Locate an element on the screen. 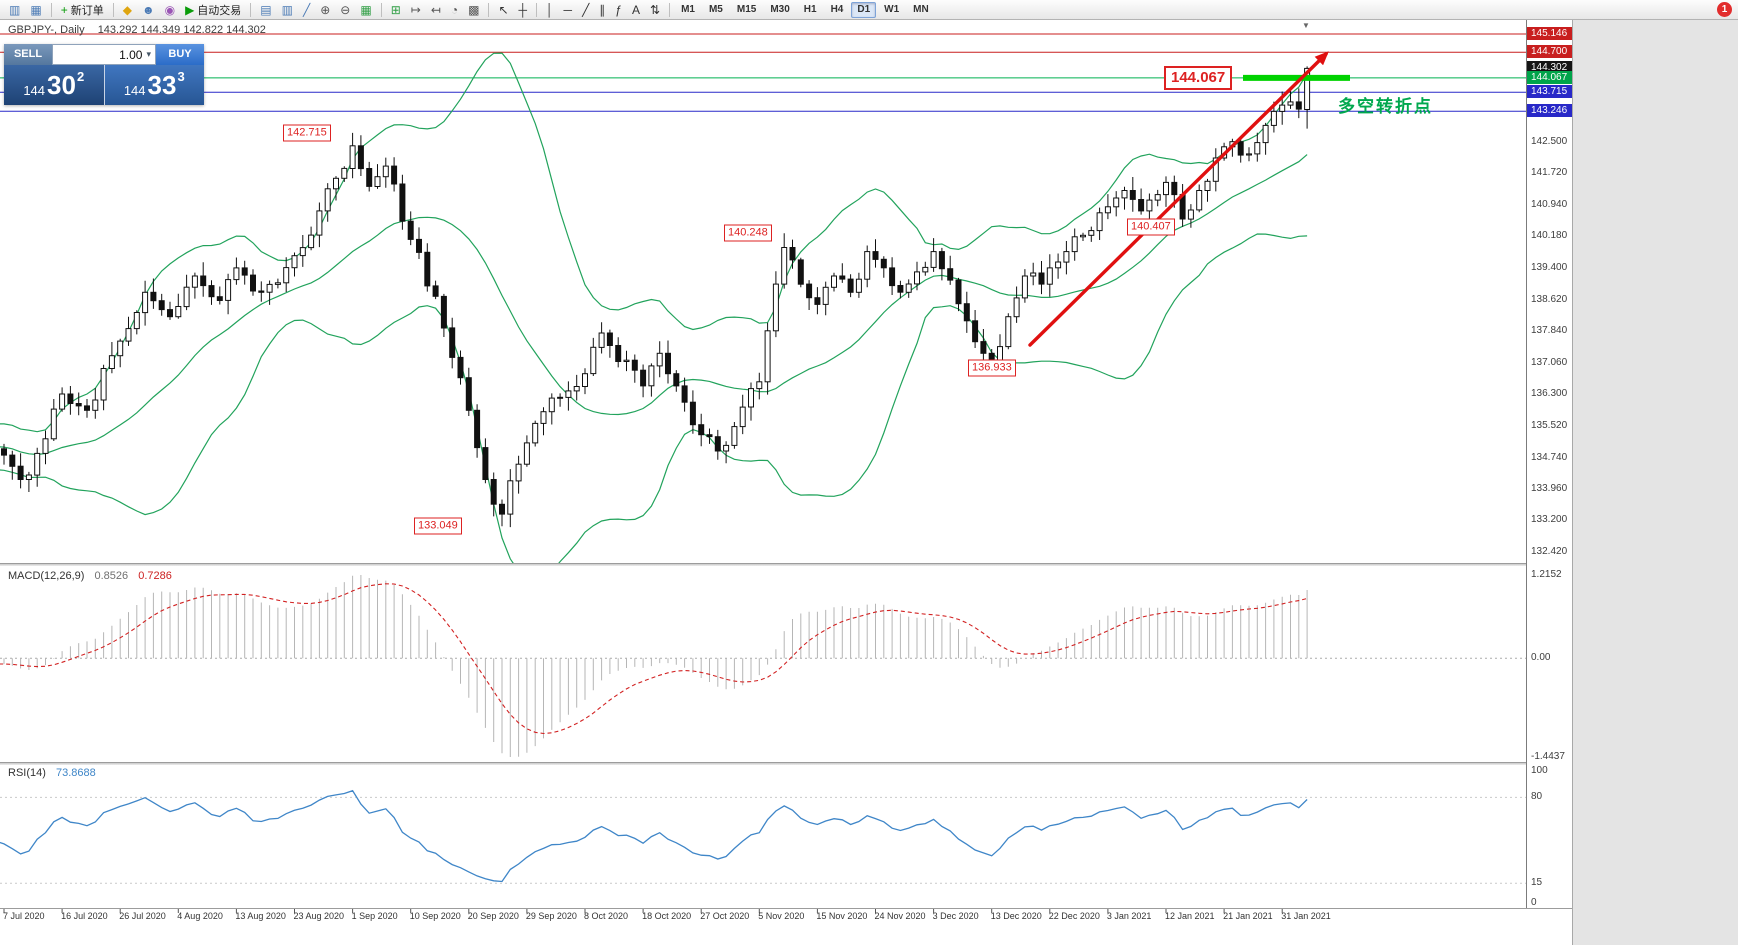 The height and width of the screenshot is (945, 1738). market-watch-icon: ☻ is located at coordinates (148, 9).